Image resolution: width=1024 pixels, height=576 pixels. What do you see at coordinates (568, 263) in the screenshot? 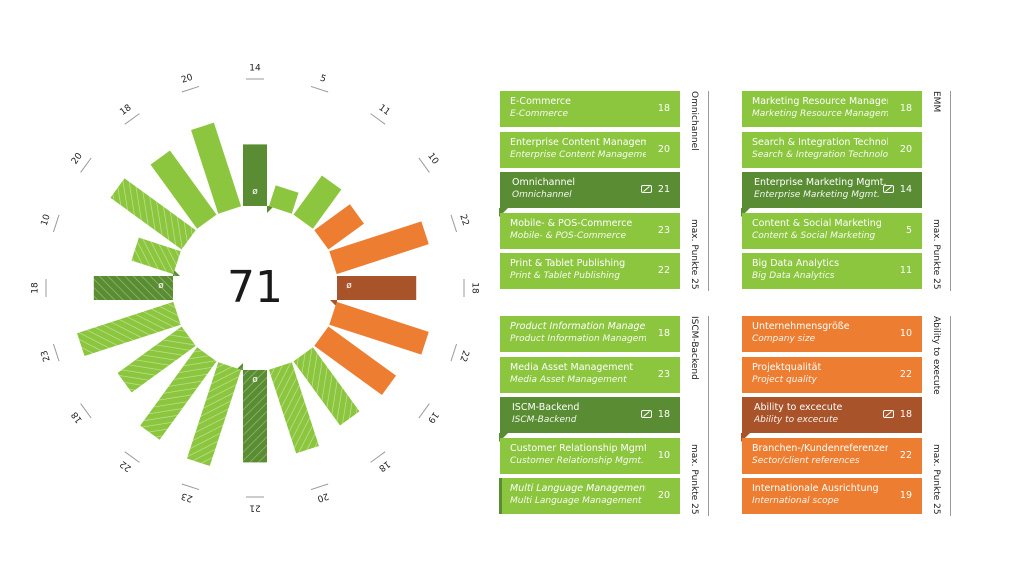
I see `card-title: Print & Tablet Publishing` at bounding box center [568, 263].